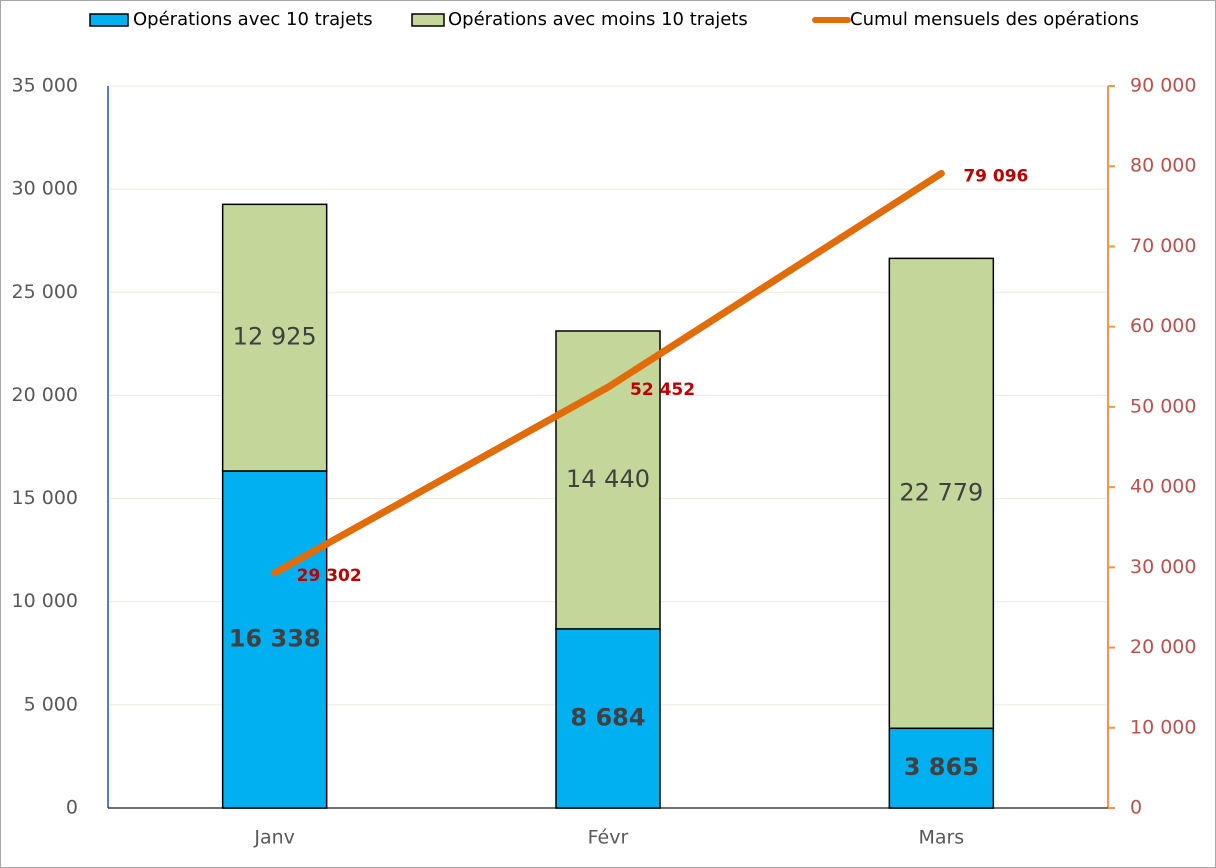 The image size is (1216, 868). I want to click on x-tick-label: Févr, so click(608, 838).